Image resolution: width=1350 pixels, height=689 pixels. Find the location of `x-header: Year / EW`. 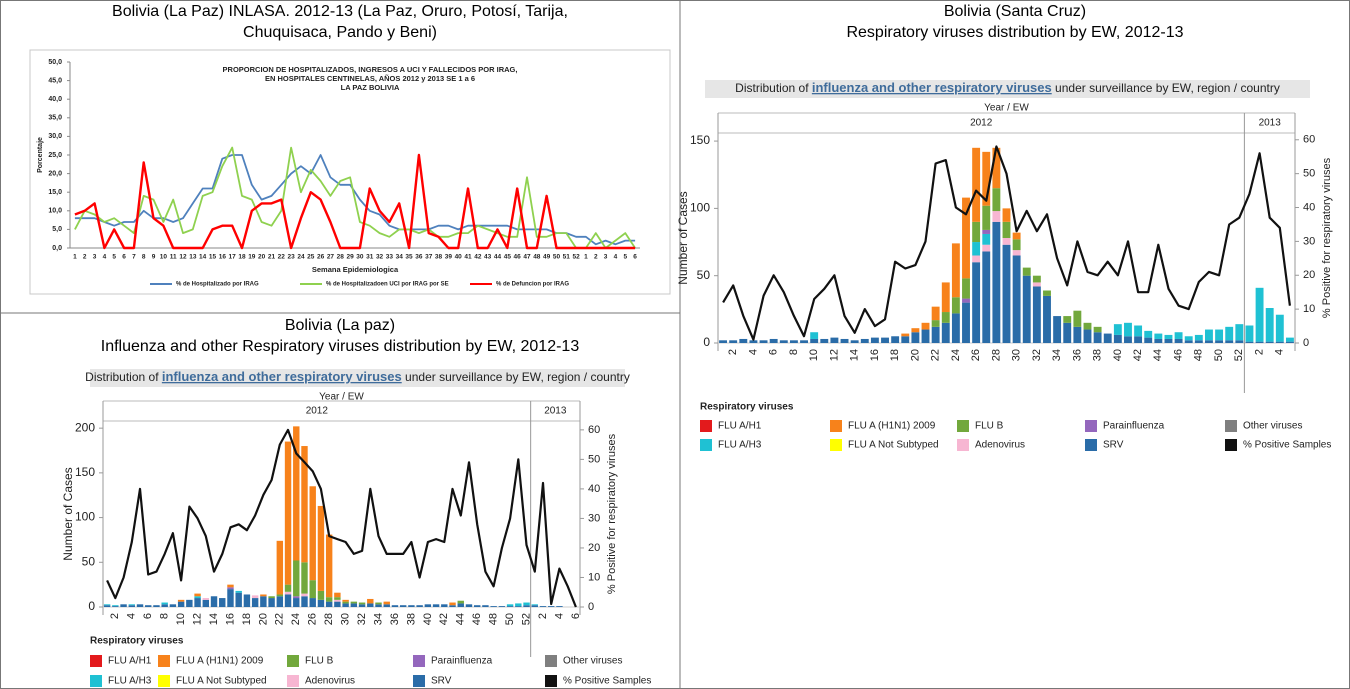

x-header: Year / EW is located at coordinates (1006, 108).